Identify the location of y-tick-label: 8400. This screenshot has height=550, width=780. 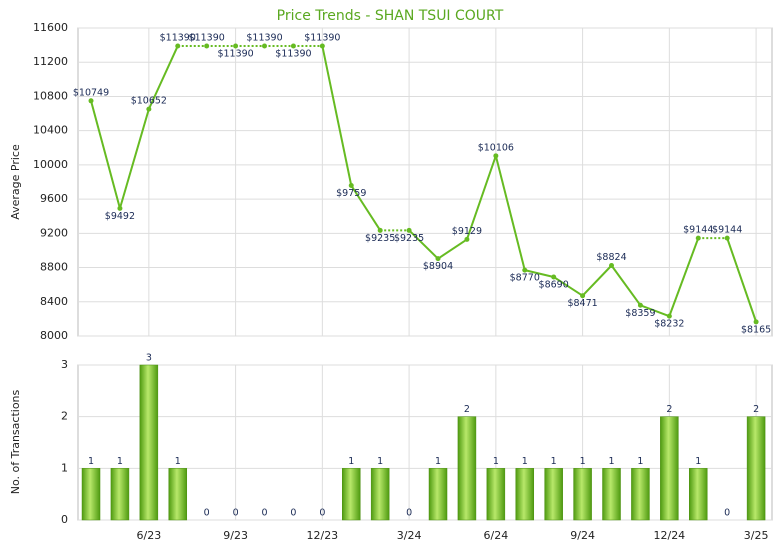
(54, 301).